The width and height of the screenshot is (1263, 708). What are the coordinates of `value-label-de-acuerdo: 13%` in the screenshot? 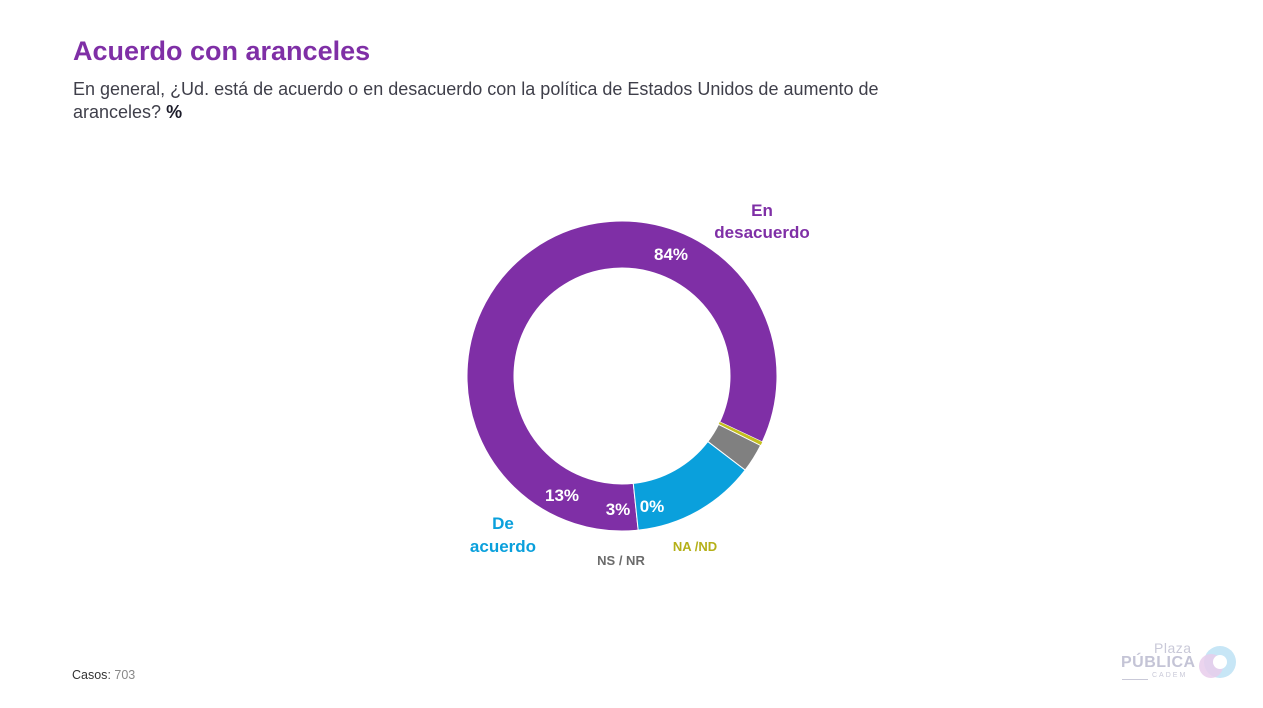 It's located at (562, 495).